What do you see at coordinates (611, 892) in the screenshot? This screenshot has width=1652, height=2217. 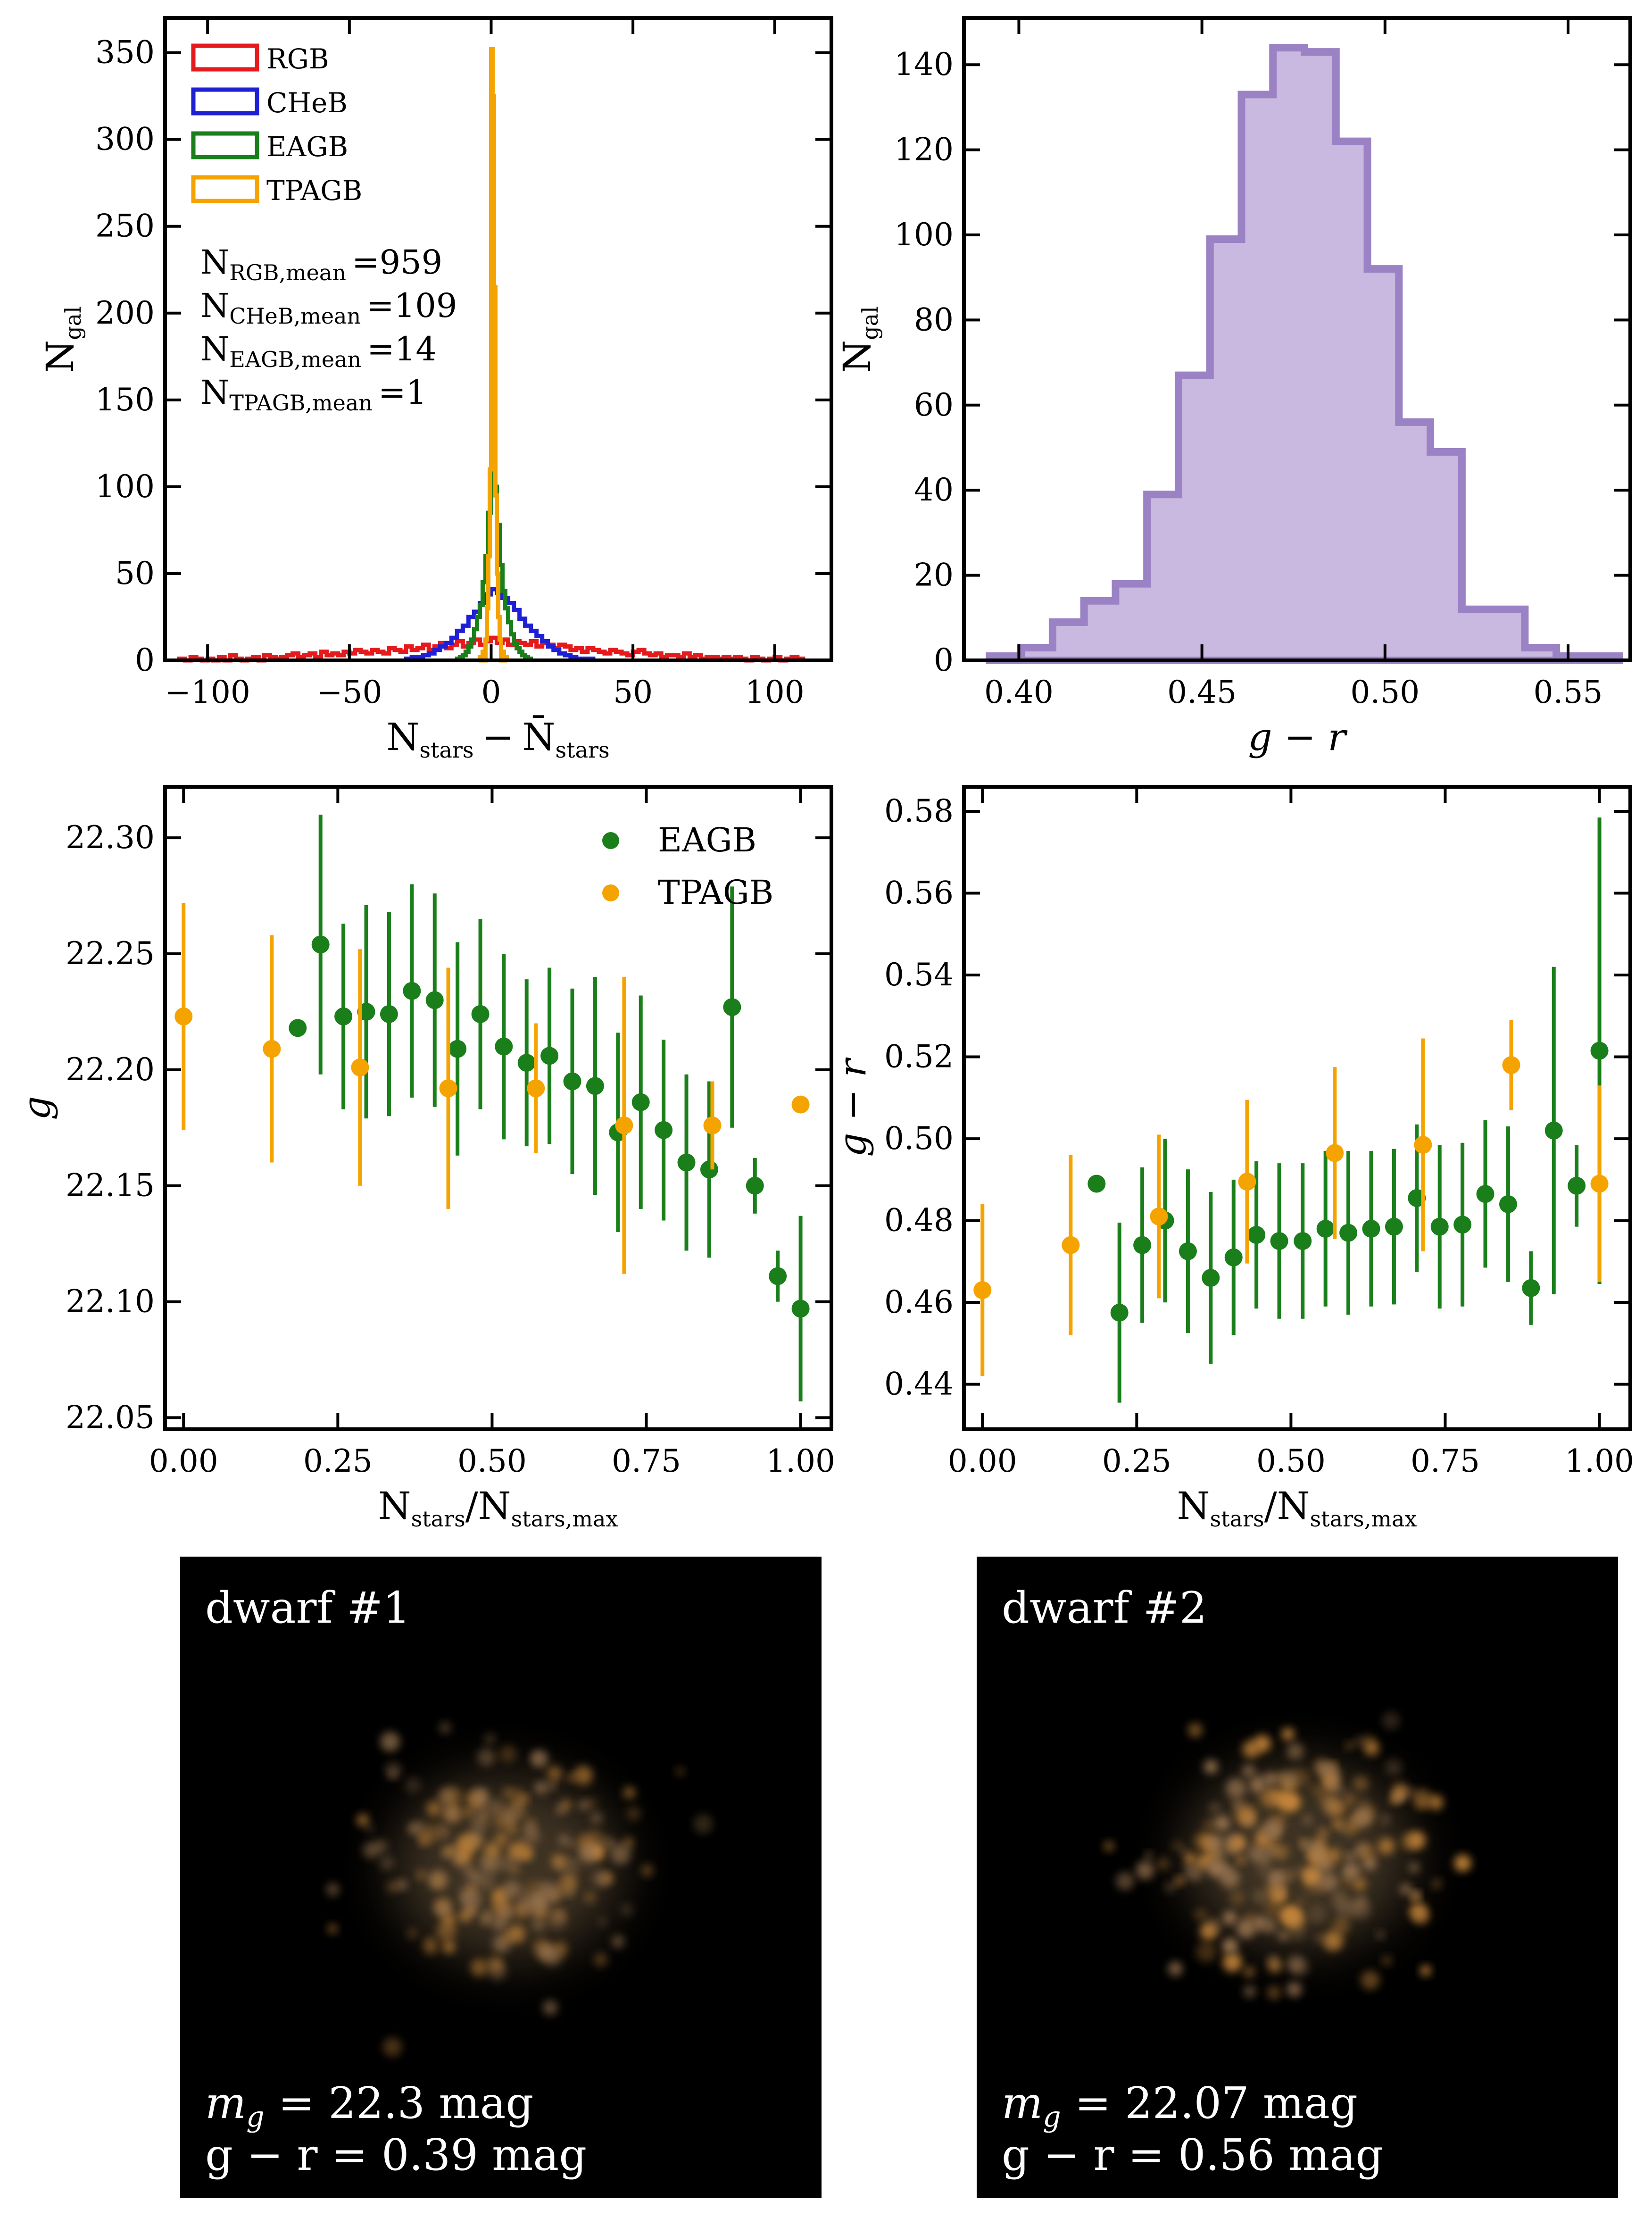 I see `legend-marker-tpagb` at bounding box center [611, 892].